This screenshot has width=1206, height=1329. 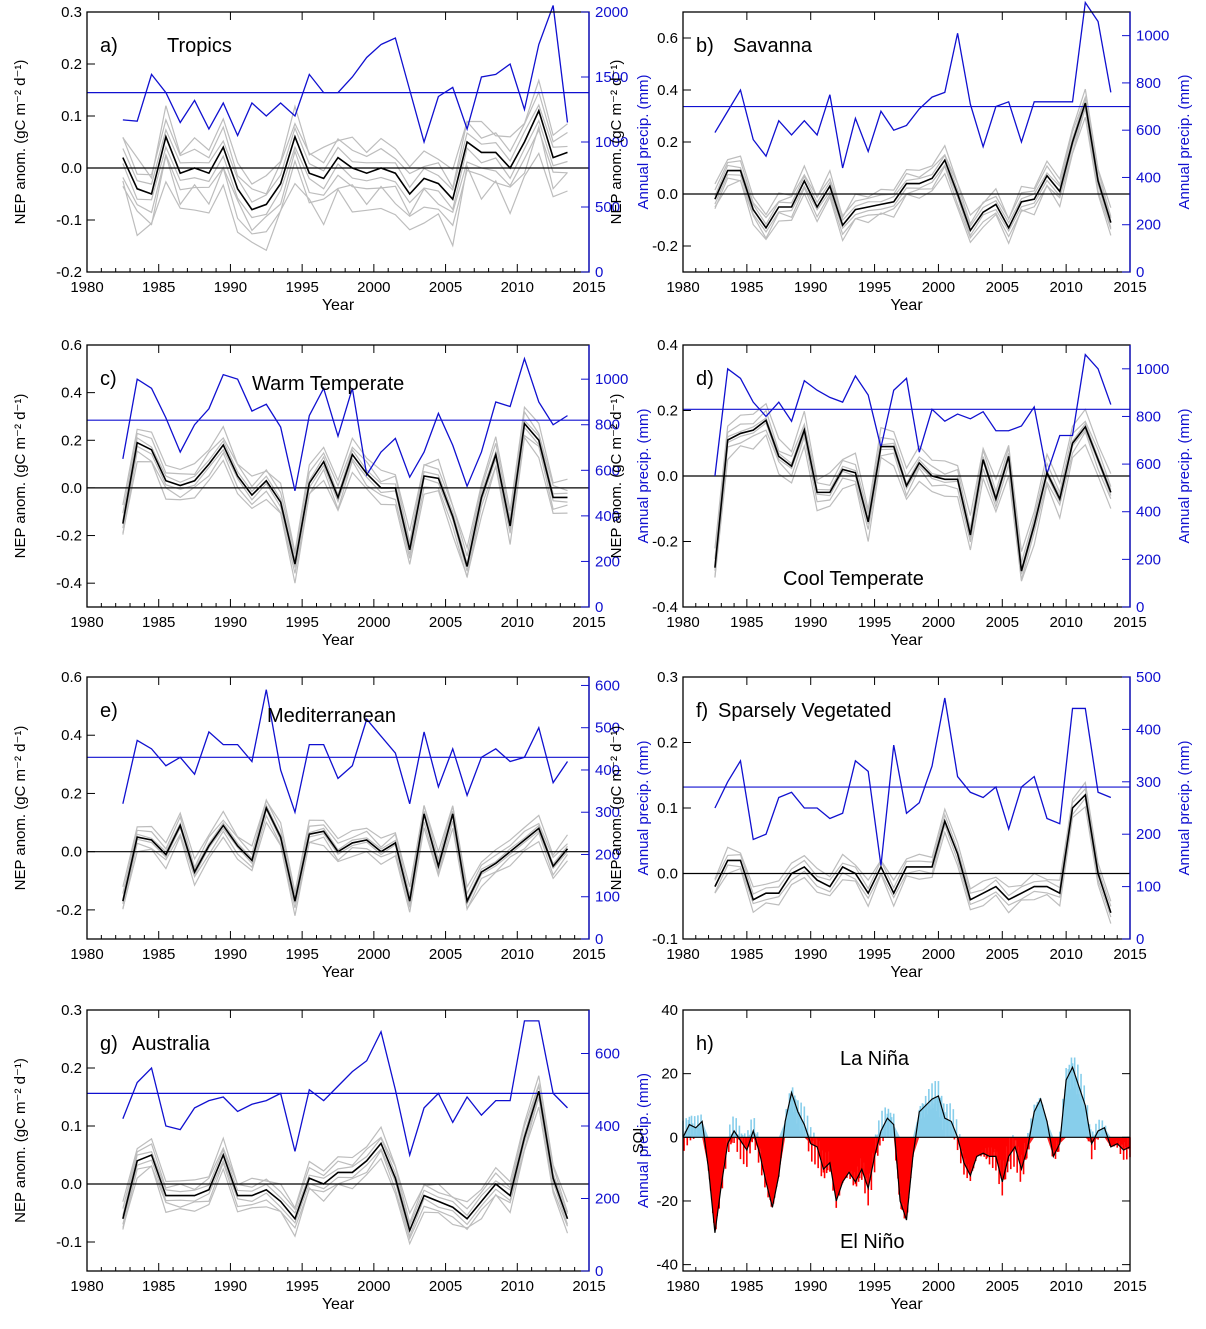 What do you see at coordinates (71, 677) in the screenshot?
I see `y-tick-label: 0.6` at bounding box center [71, 677].